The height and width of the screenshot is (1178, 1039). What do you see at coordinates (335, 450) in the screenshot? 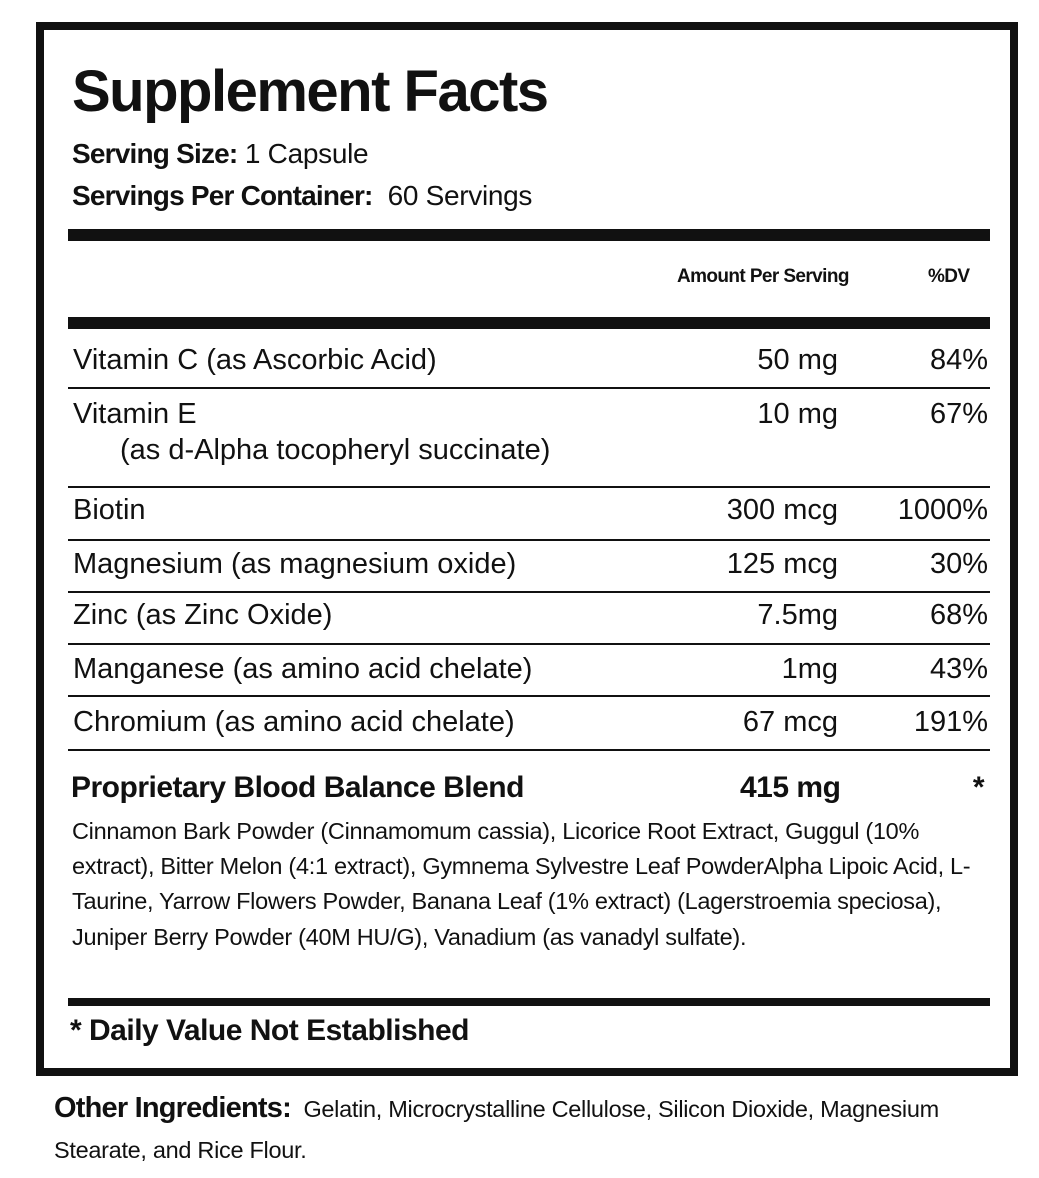
I see `nutrient-subname: (as d-Alpha tocopheryl succinate)` at bounding box center [335, 450].